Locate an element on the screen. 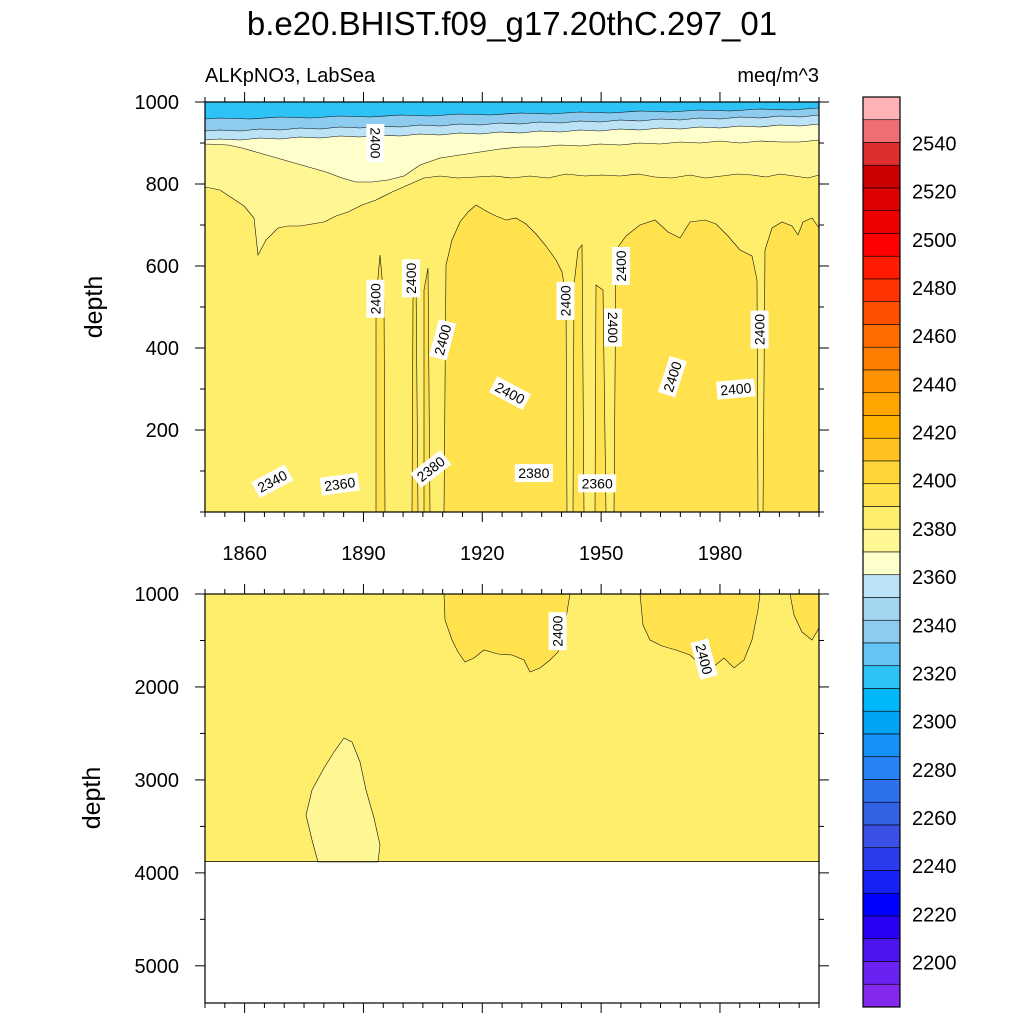  colorbar-label: 2200 is located at coordinates (934, 964).